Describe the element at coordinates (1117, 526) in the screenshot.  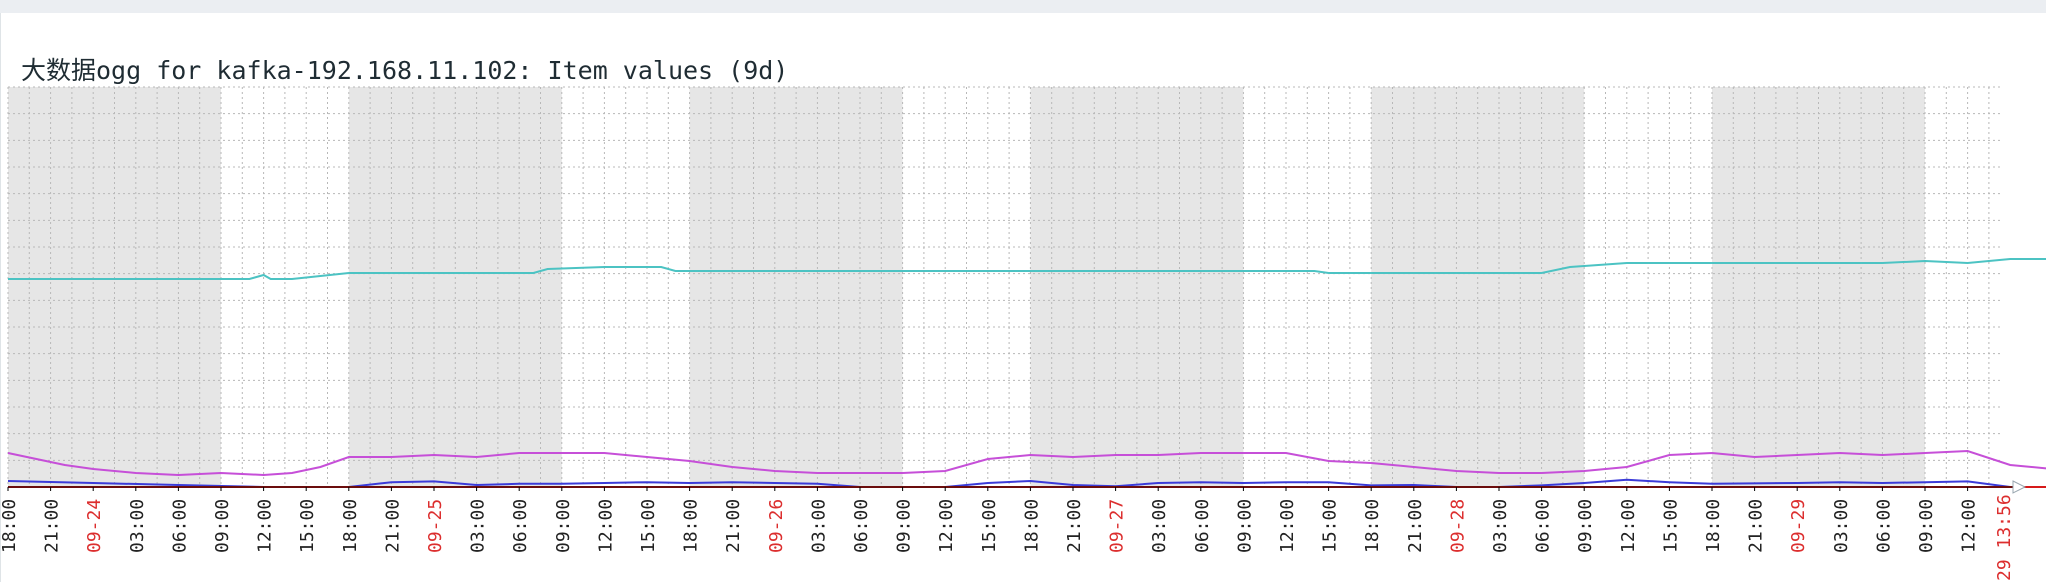
I see `x-tick-label: 09-27` at that location.